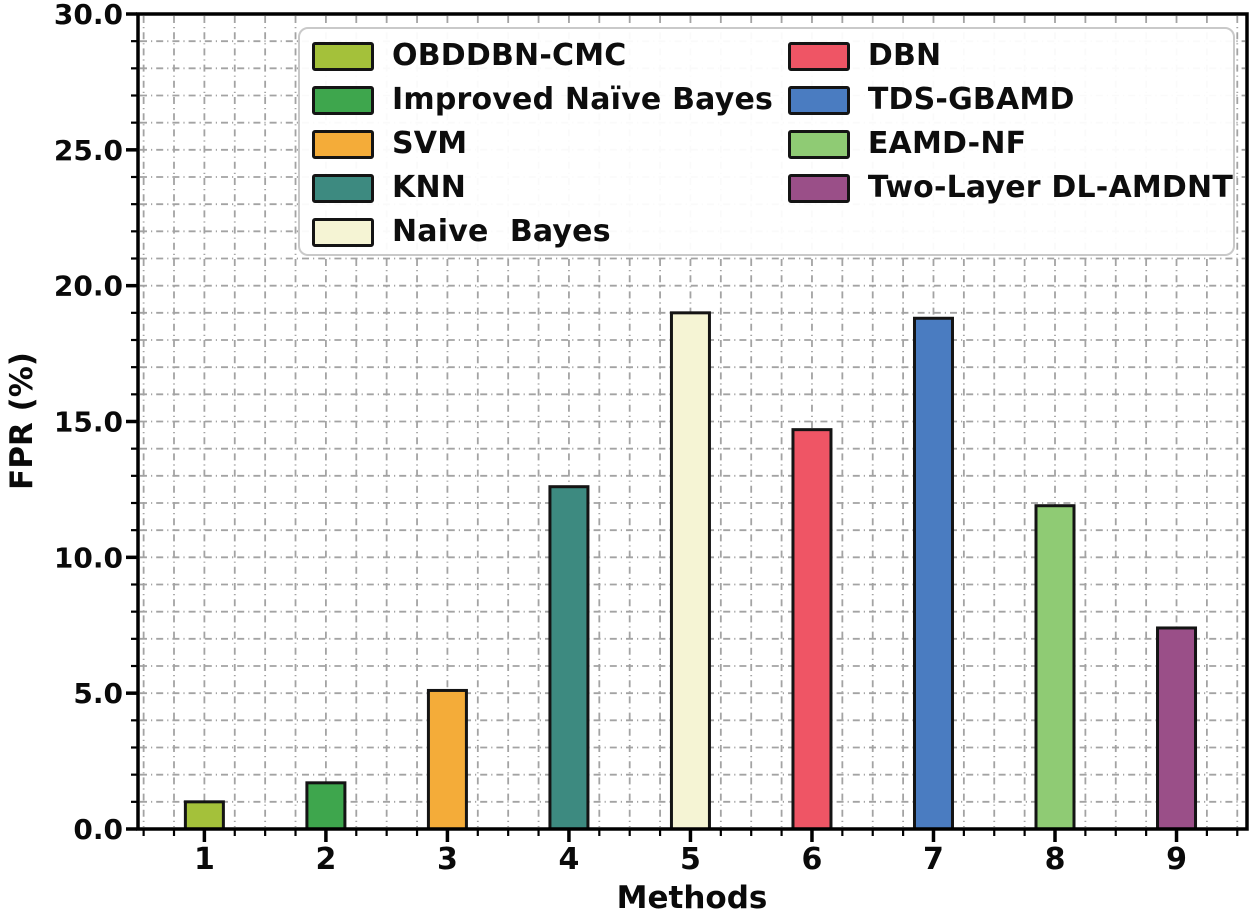 The height and width of the screenshot is (916, 1255). What do you see at coordinates (204, 859) in the screenshot?
I see `x-tick-label: 1` at bounding box center [204, 859].